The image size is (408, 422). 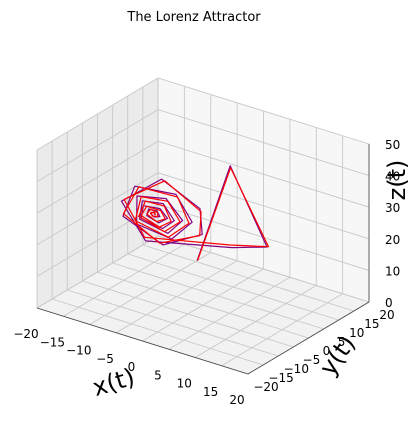 I want to click on x-axis-label: x(t), so click(x=113, y=382).